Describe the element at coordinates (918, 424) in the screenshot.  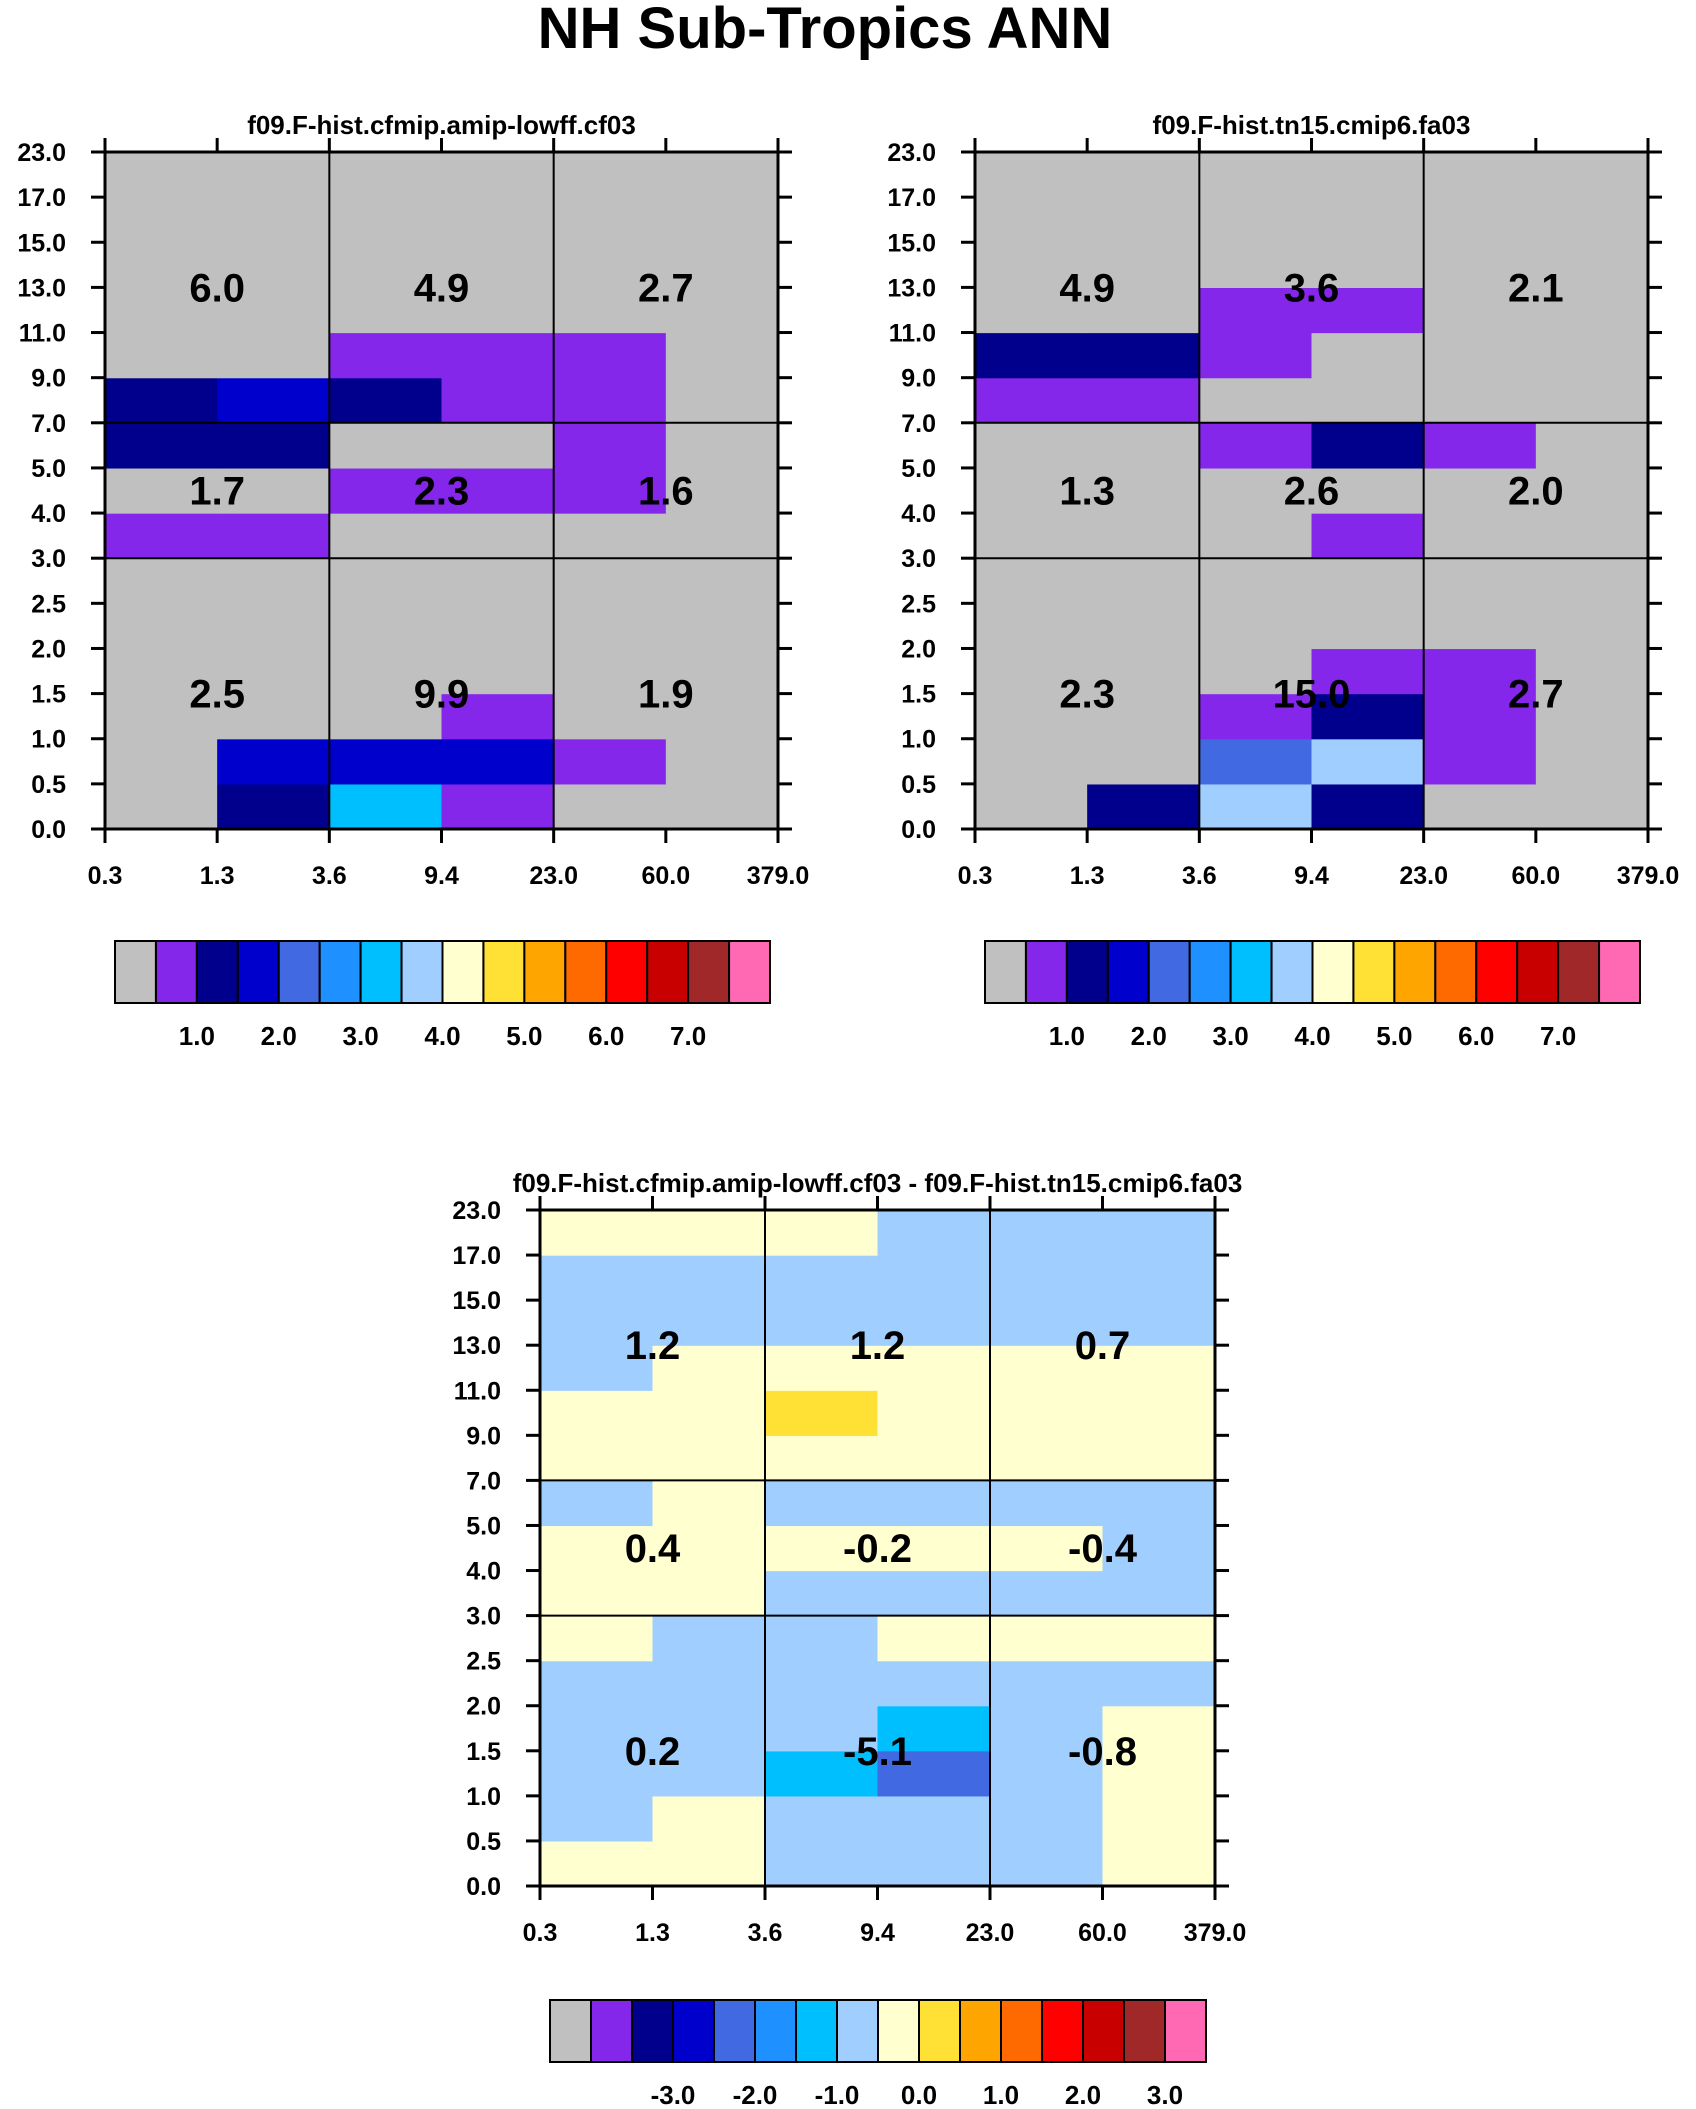
I see `y-tick-label: 7.0` at that location.